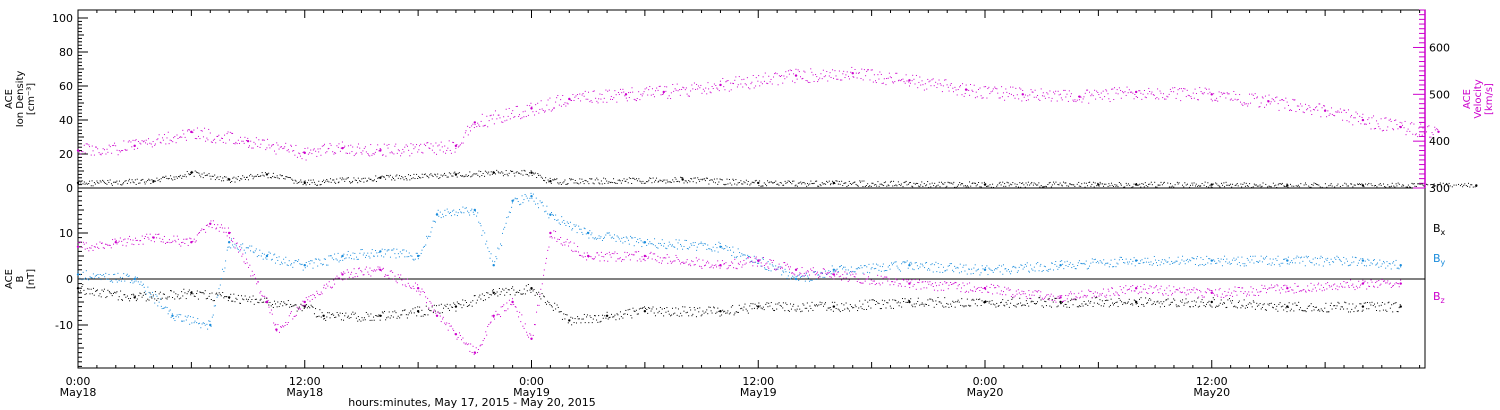 This screenshot has width=1500, height=410. What do you see at coordinates (134, 297) in the screenshot?
I see `data-point` at bounding box center [134, 297].